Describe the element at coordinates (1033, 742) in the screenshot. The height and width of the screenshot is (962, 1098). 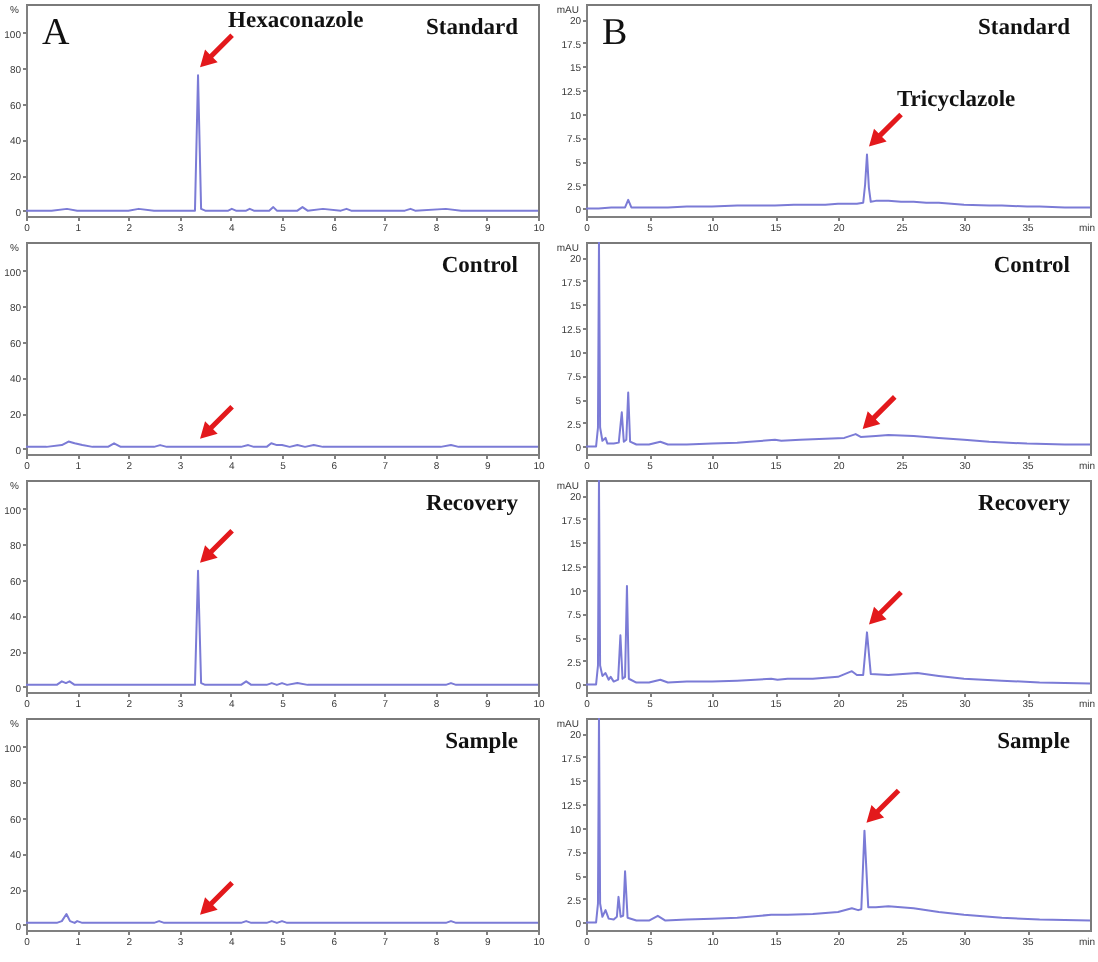
I see `chart-title: Sample` at that location.